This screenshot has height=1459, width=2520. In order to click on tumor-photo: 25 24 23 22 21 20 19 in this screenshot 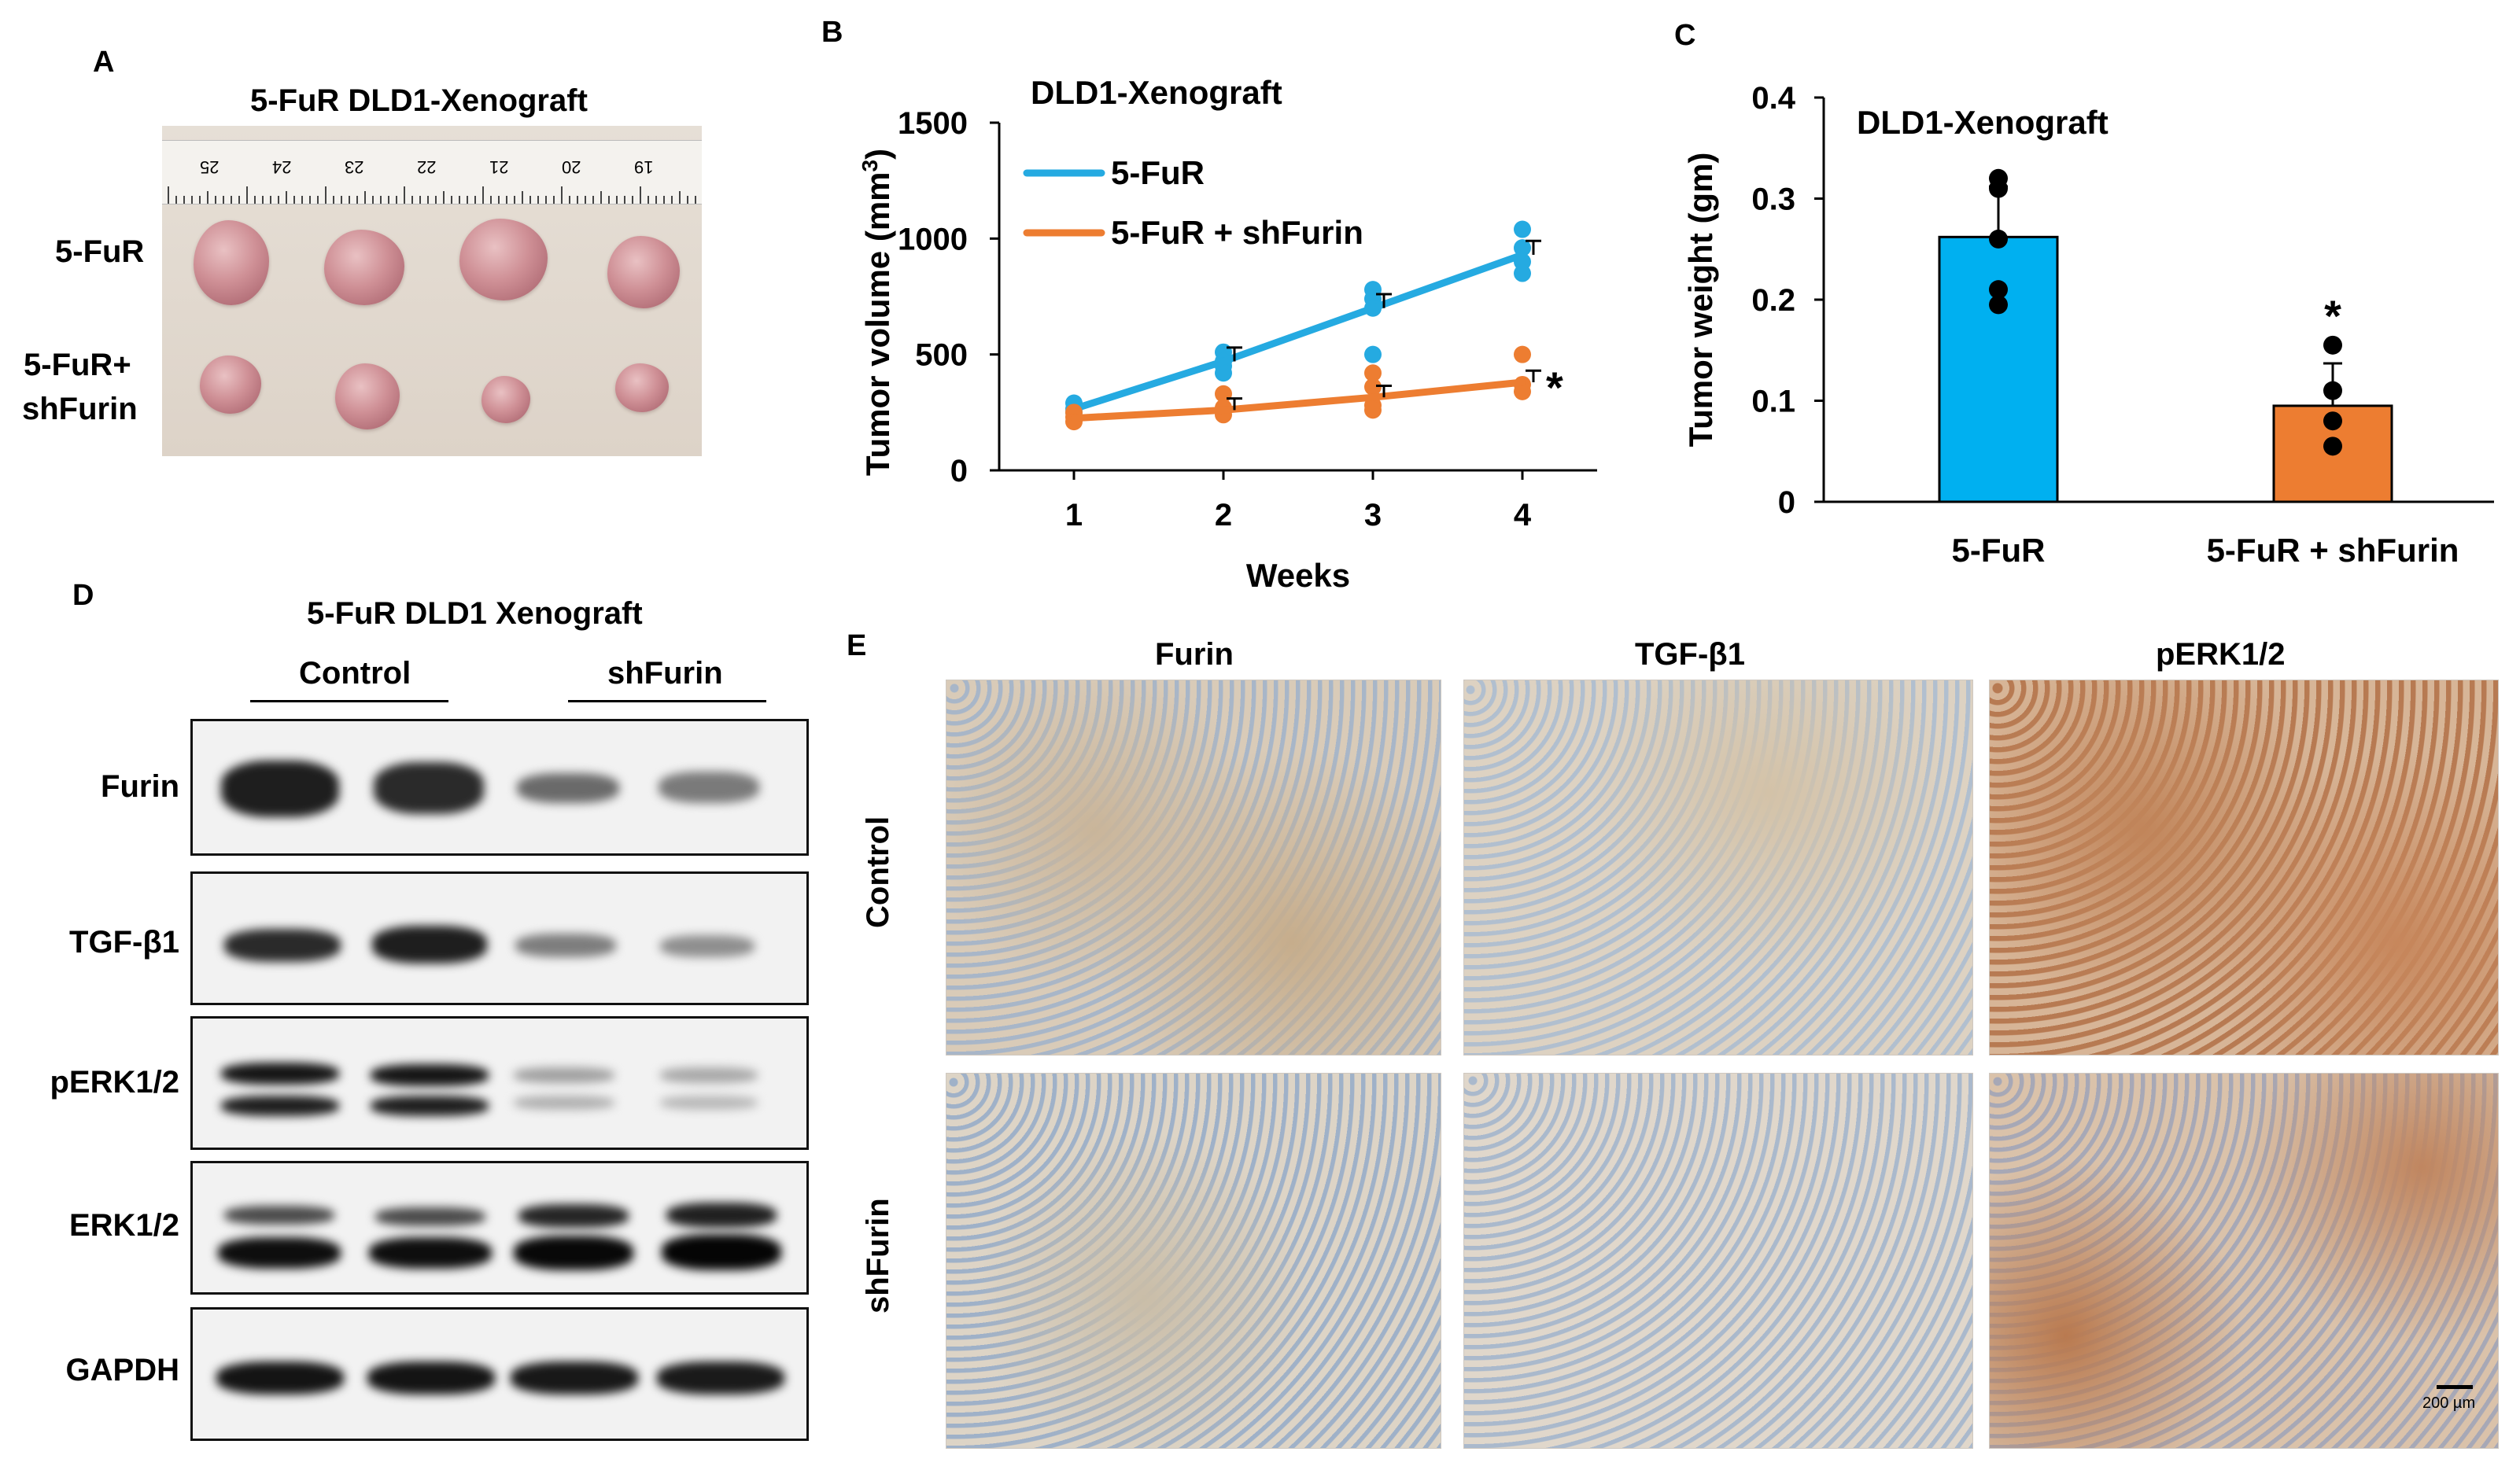, I will do `click(433, 291)`.